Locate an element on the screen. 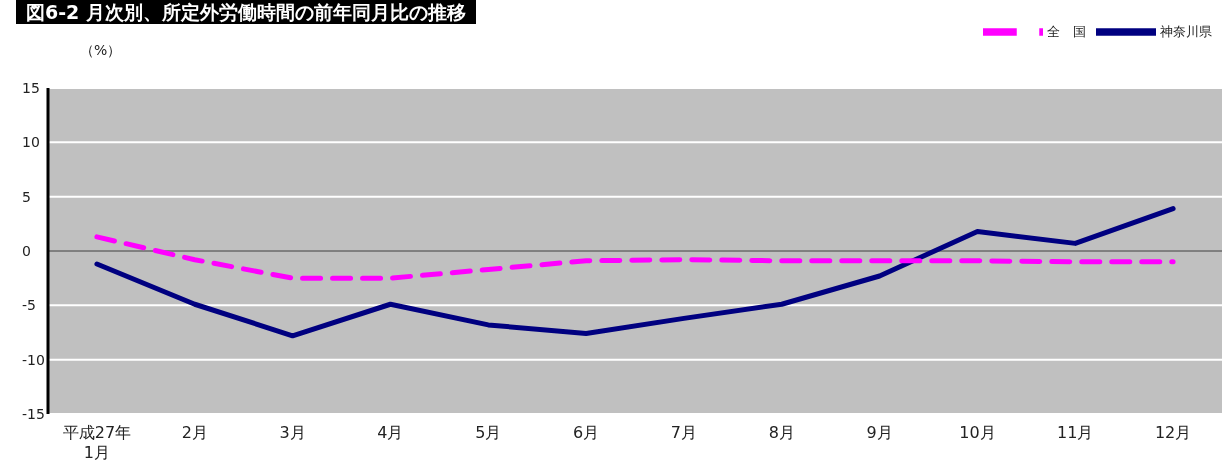  x-tick-label: 10月 is located at coordinates (977, 432).